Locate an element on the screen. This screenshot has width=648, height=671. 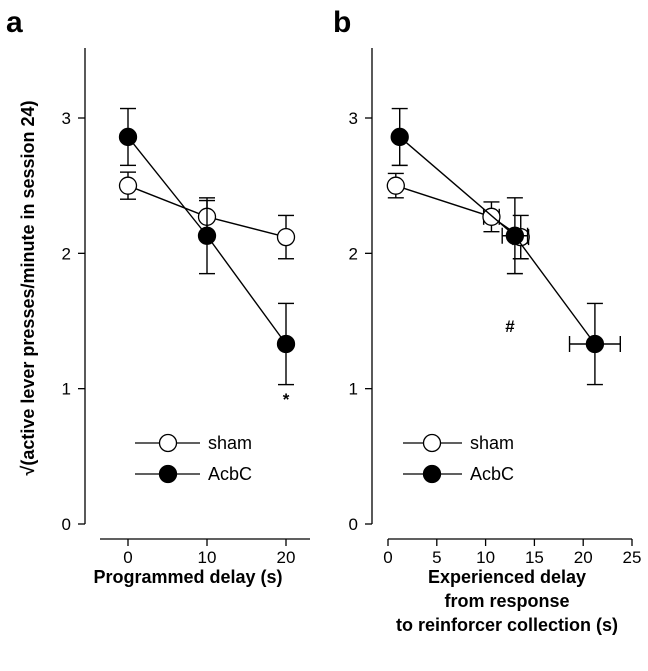
panel-a-legend: sham AcbC is located at coordinates (193, 458).